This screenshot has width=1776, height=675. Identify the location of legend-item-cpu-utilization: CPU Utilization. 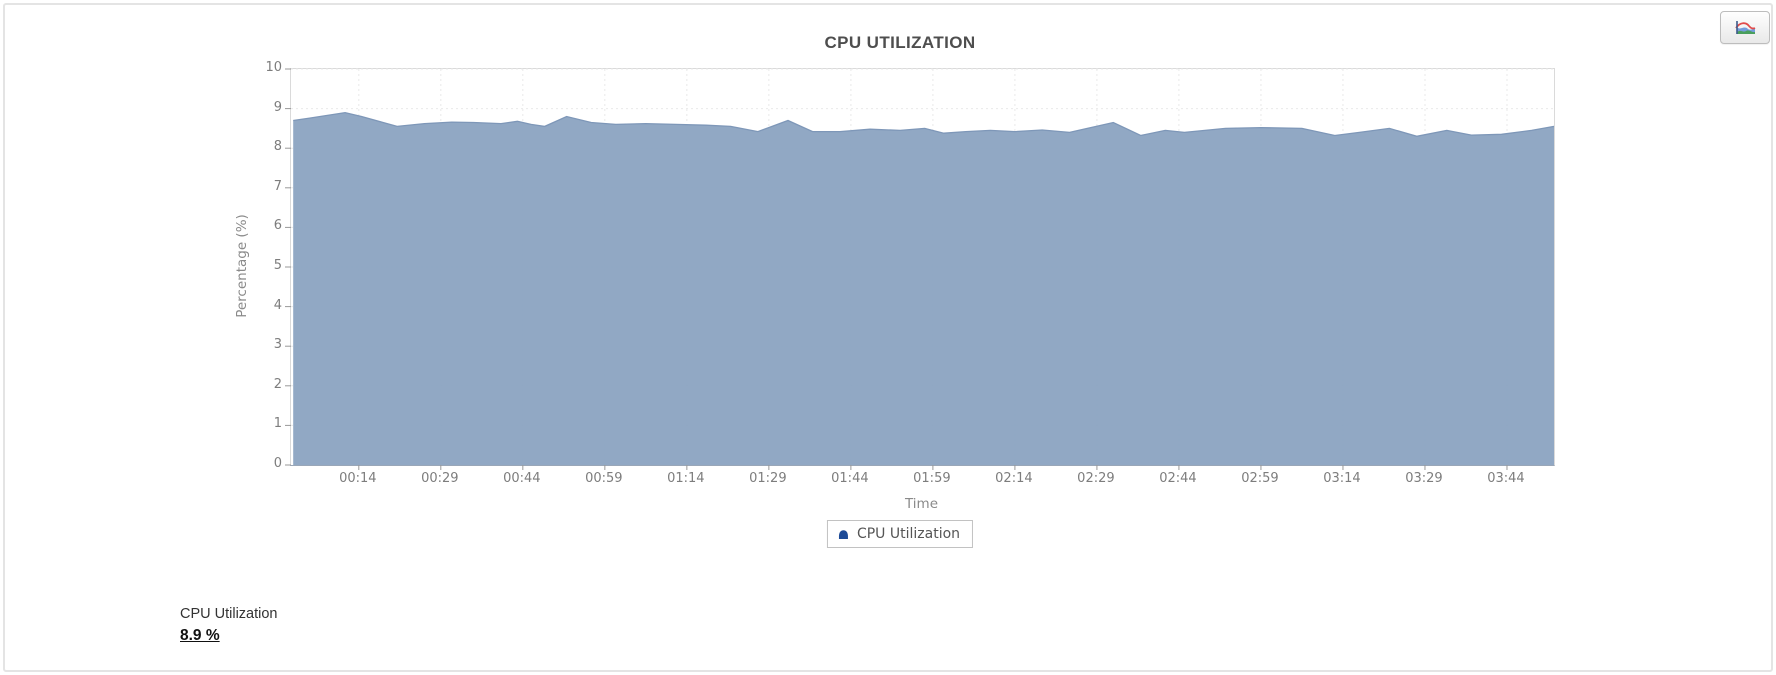
(900, 534).